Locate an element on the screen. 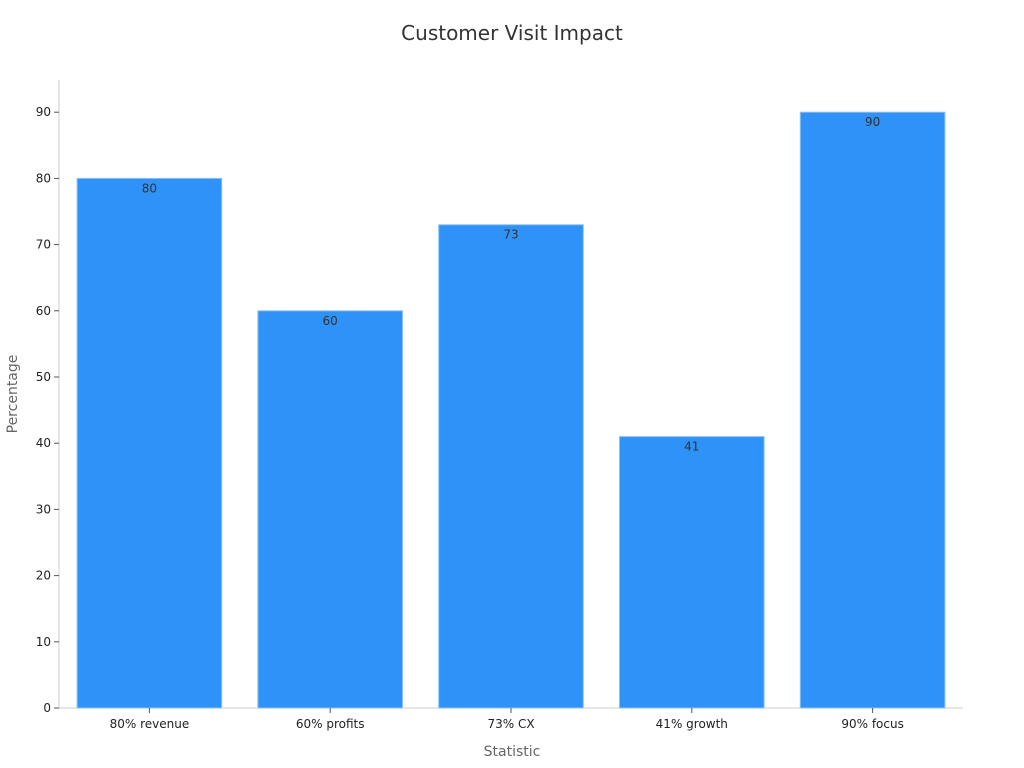 This screenshot has width=1024, height=768. y-tick-label: 0 is located at coordinates (47, 708).